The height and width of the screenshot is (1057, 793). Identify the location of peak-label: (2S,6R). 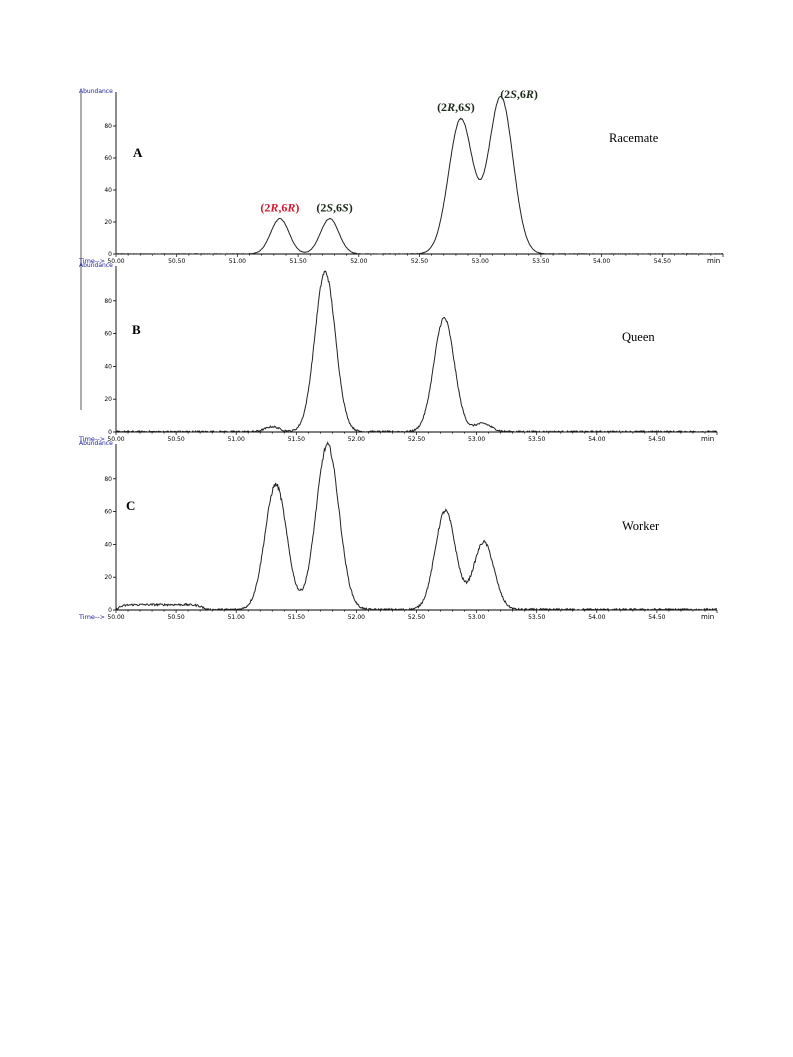
(519, 94).